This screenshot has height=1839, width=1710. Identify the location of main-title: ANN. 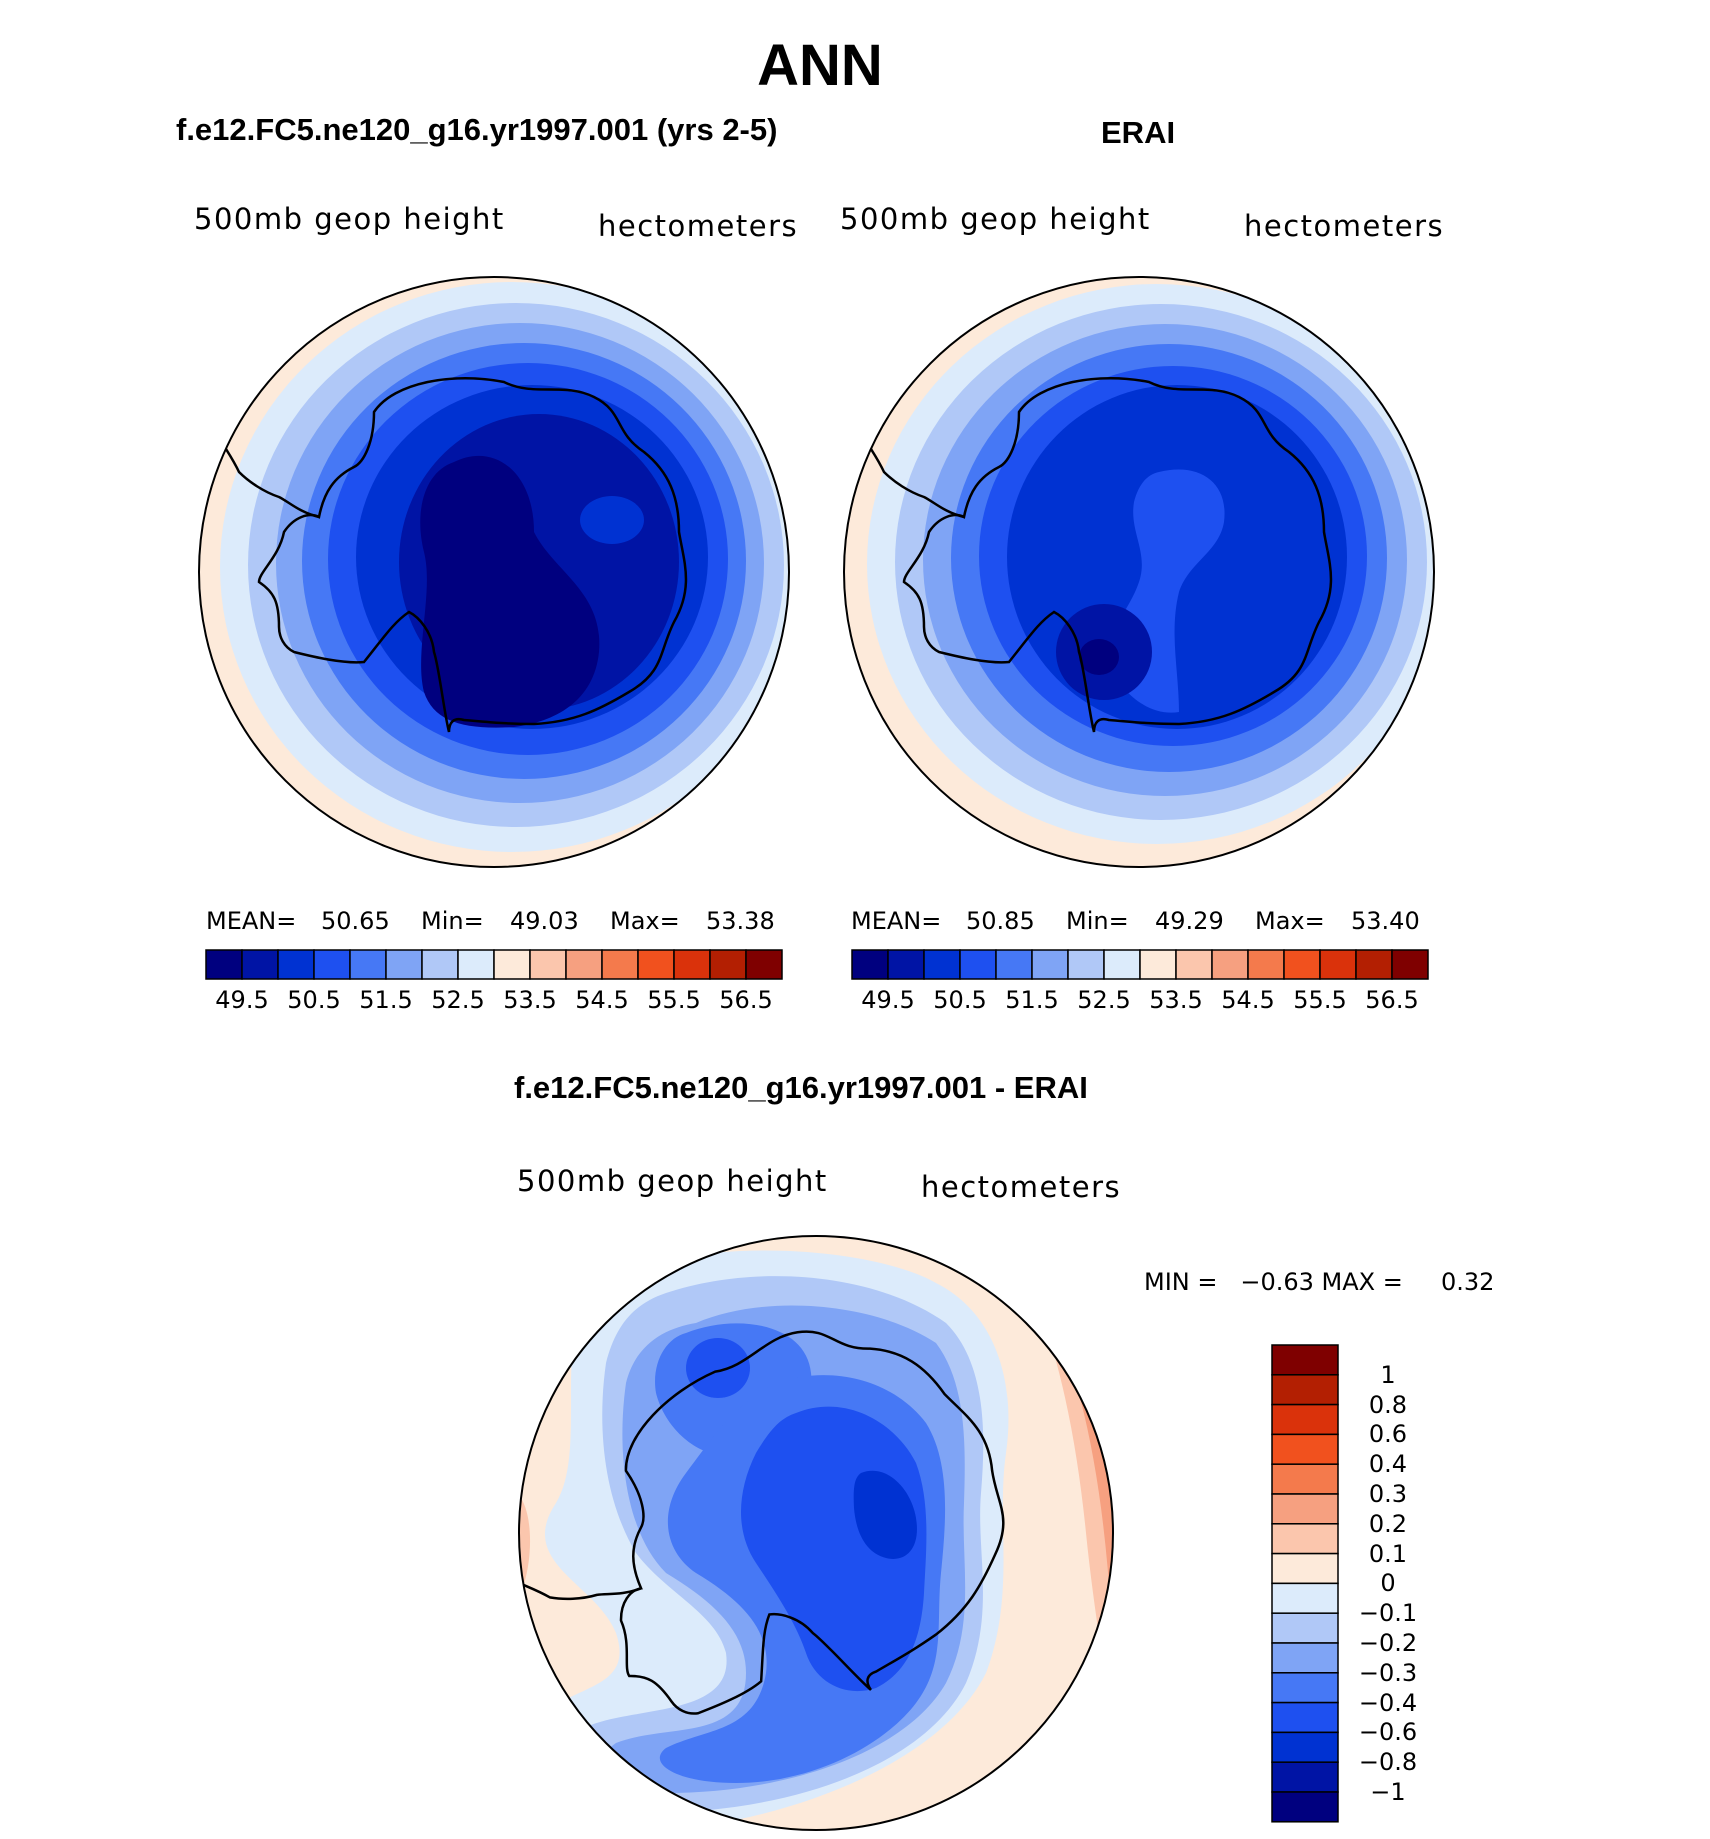
(820, 65).